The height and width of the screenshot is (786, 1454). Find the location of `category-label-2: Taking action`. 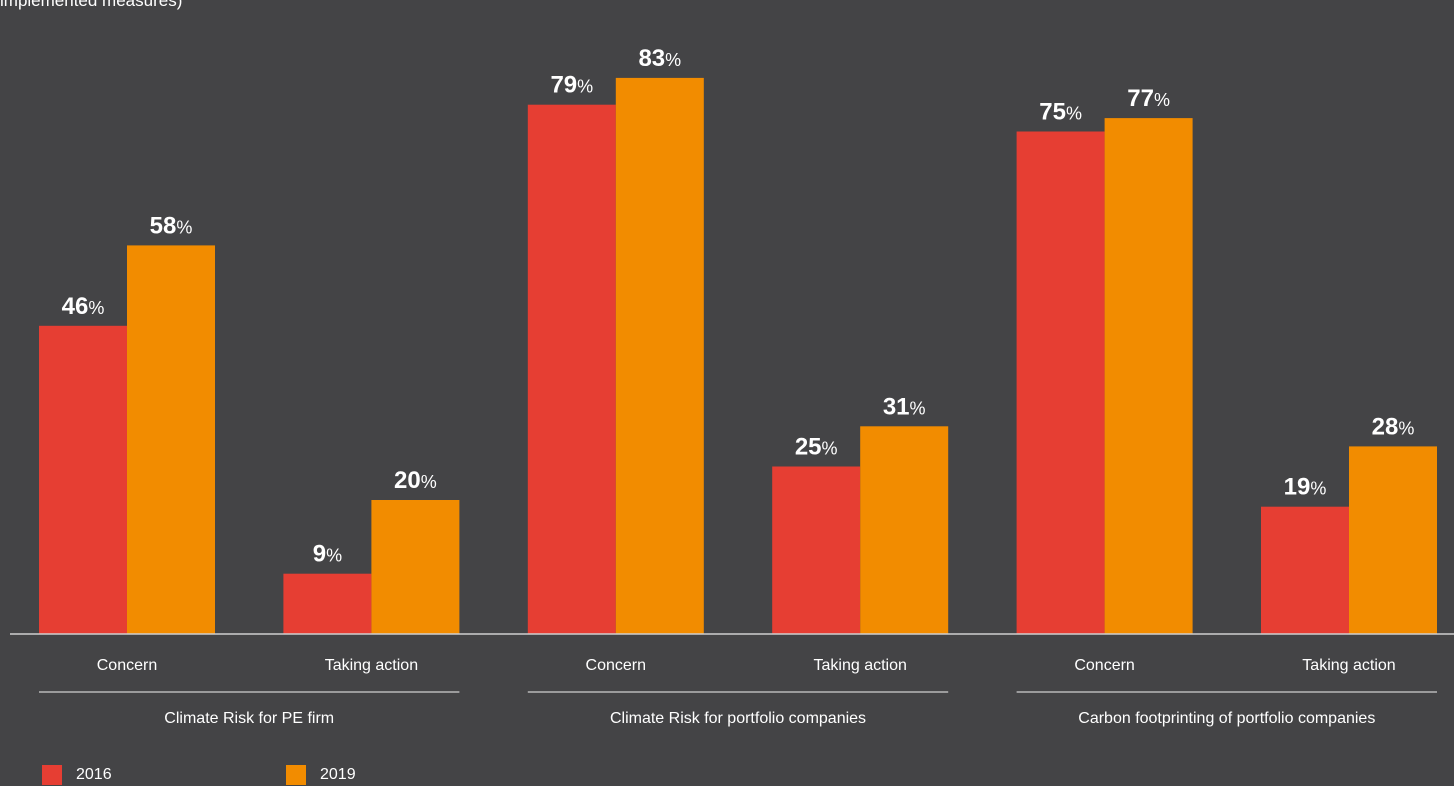

category-label-2: Taking action is located at coordinates (371, 665).